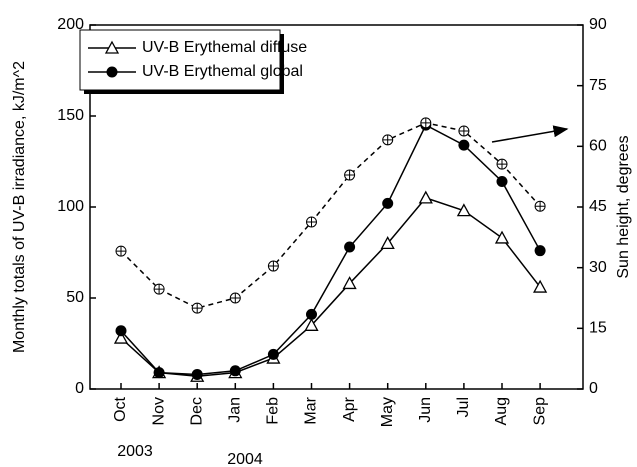 This screenshot has width=637, height=467. I want to click on arrow, so click(530, 134).